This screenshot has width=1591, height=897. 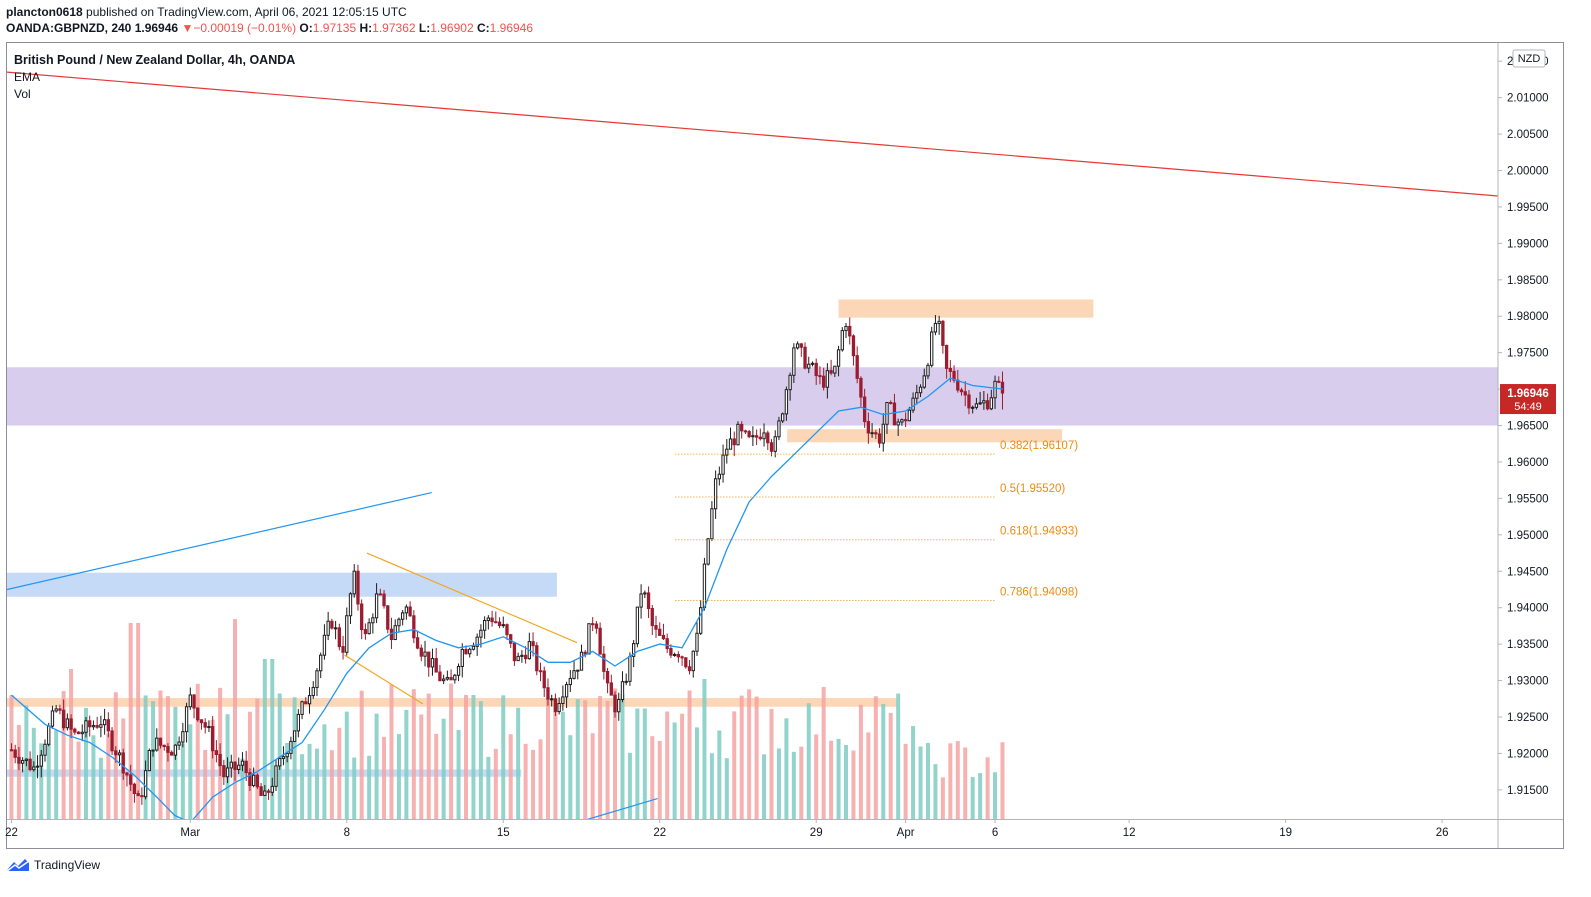 I want to click on y-tick-label: 1.97500, so click(x=1528, y=354).